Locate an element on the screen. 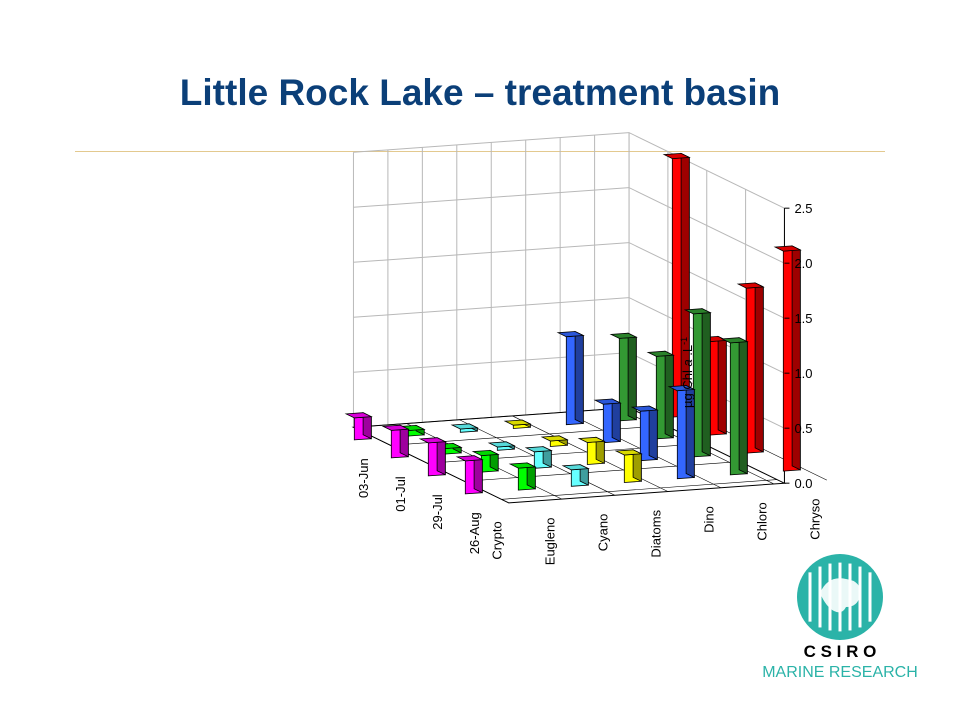  bar-crypto-03-jun is located at coordinates (358, 426).